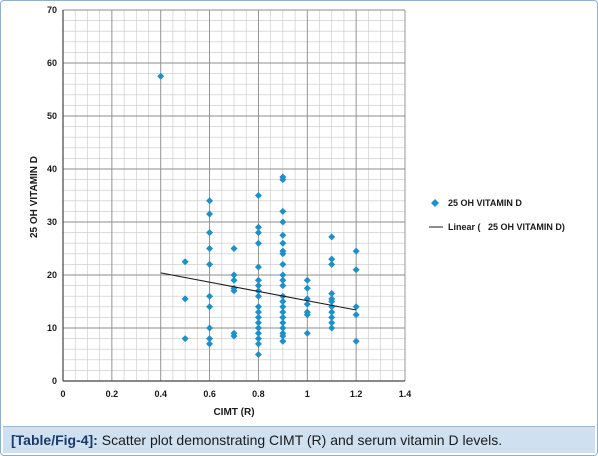  I want to click on legend-label-points: 25 OH VITAMIN D, so click(485, 203).